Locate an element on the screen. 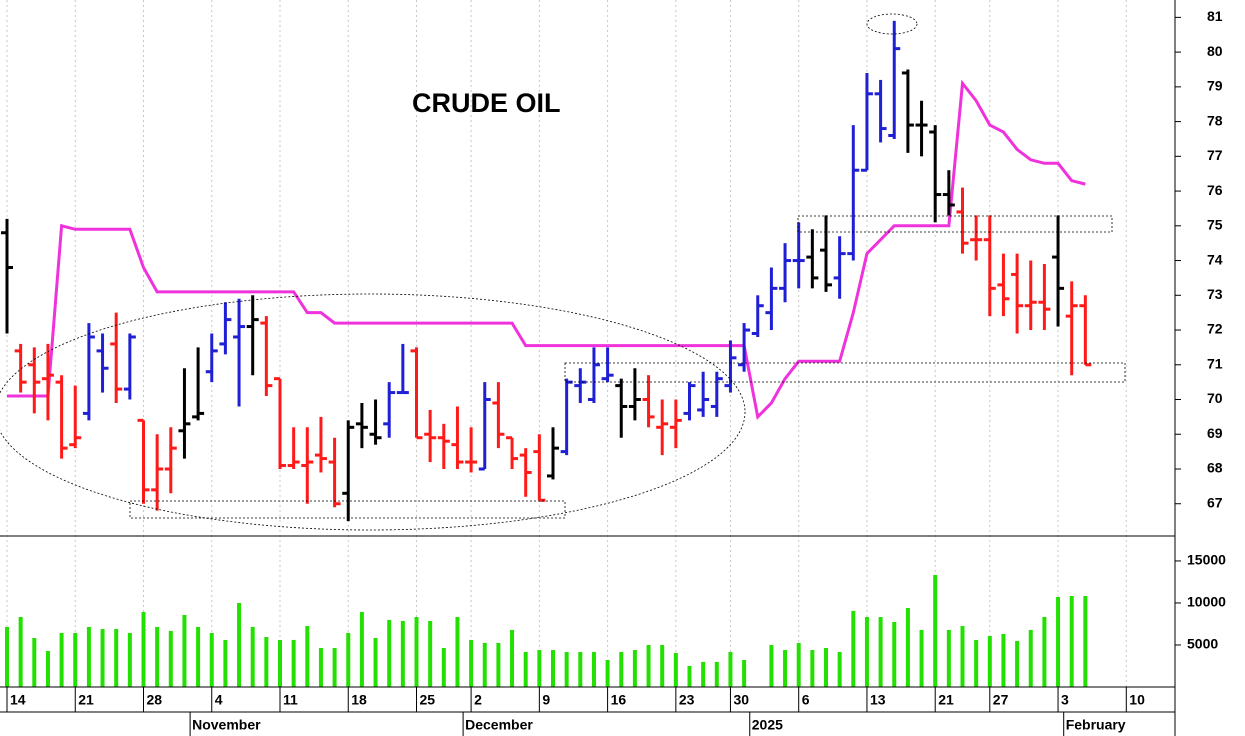 Image resolution: width=1245 pixels, height=736 pixels. y-tick-label: 81 is located at coordinates (1215, 16).